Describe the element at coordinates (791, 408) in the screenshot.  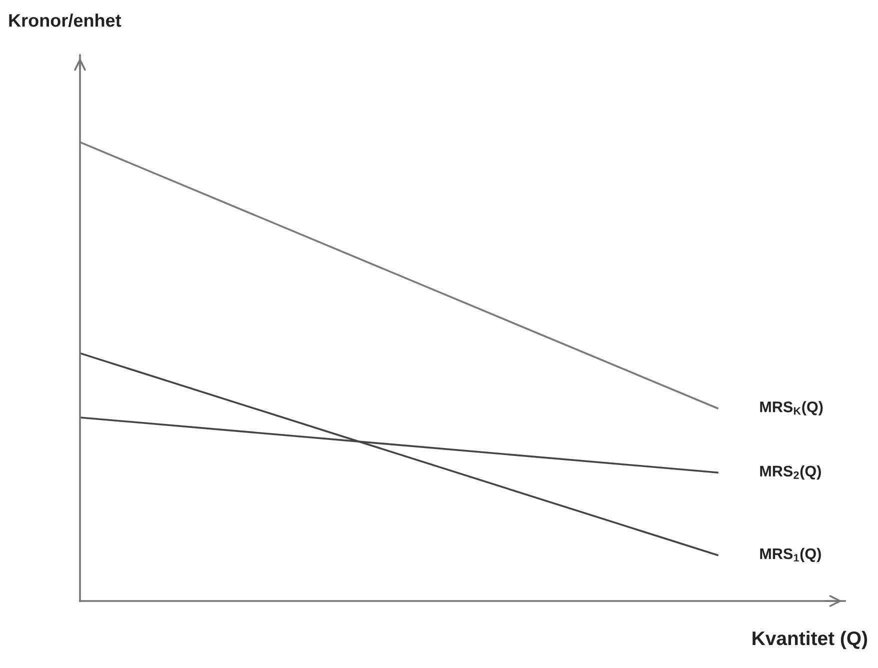
I see `text: MRS$_{K}$(Q)` at that location.